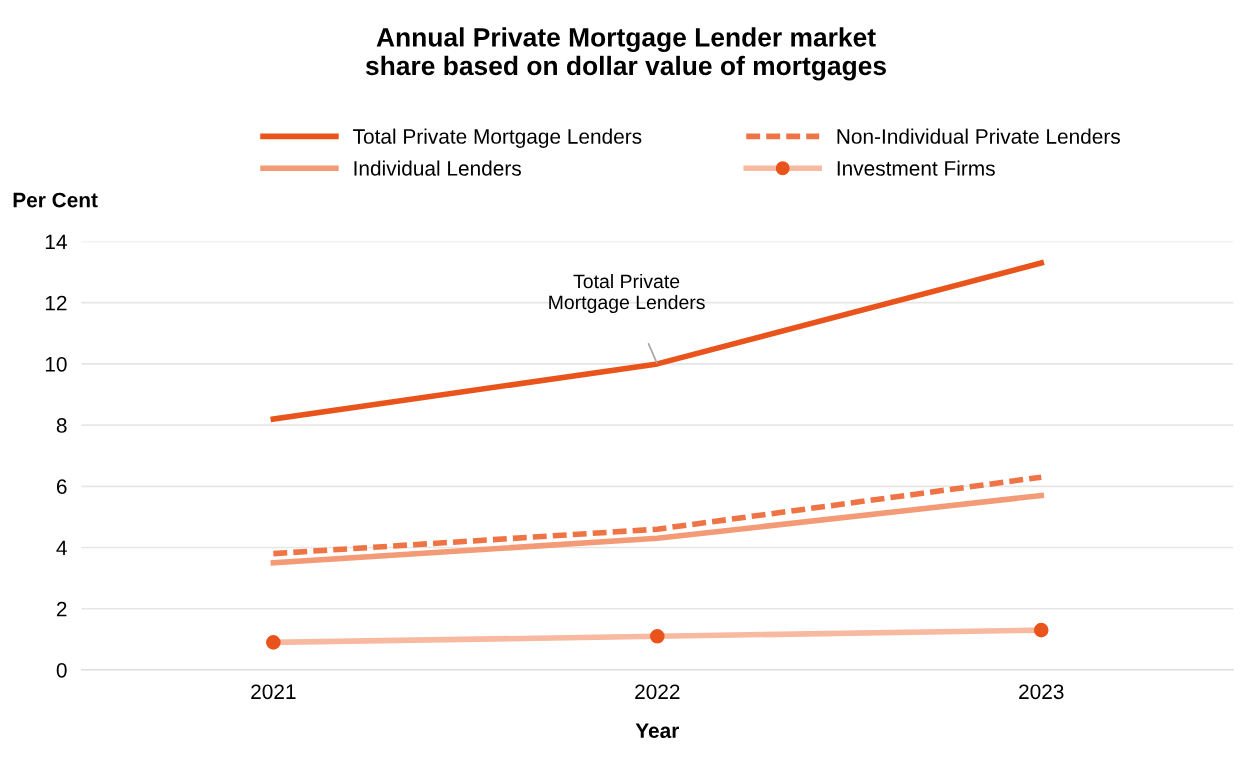 This screenshot has height=779, width=1252. Describe the element at coordinates (627, 293) in the screenshot. I see `annotation: Total Private Mortgage Lenders` at that location.